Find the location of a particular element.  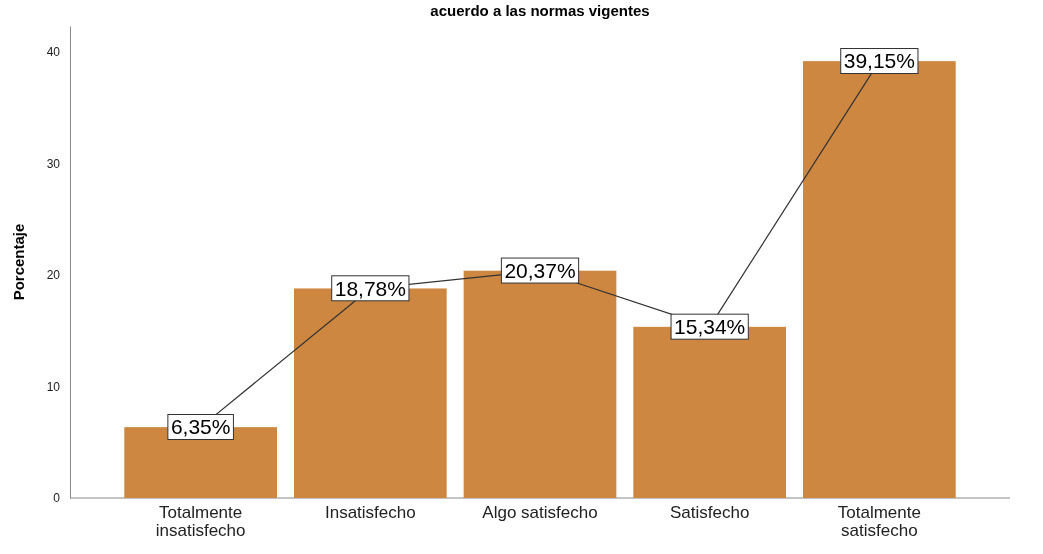

x-tick-label: Insatisfecho is located at coordinates (370, 513).